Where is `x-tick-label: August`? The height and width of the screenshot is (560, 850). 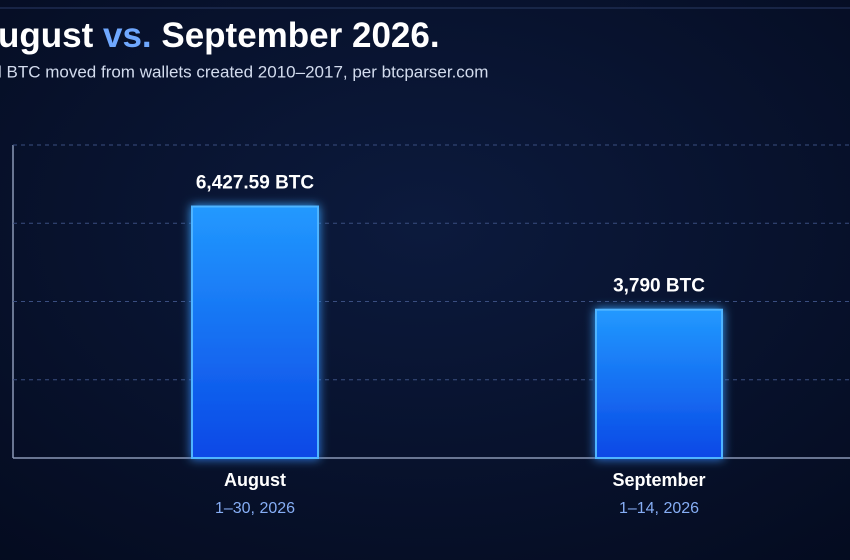
x-tick-label: August is located at coordinates (255, 480).